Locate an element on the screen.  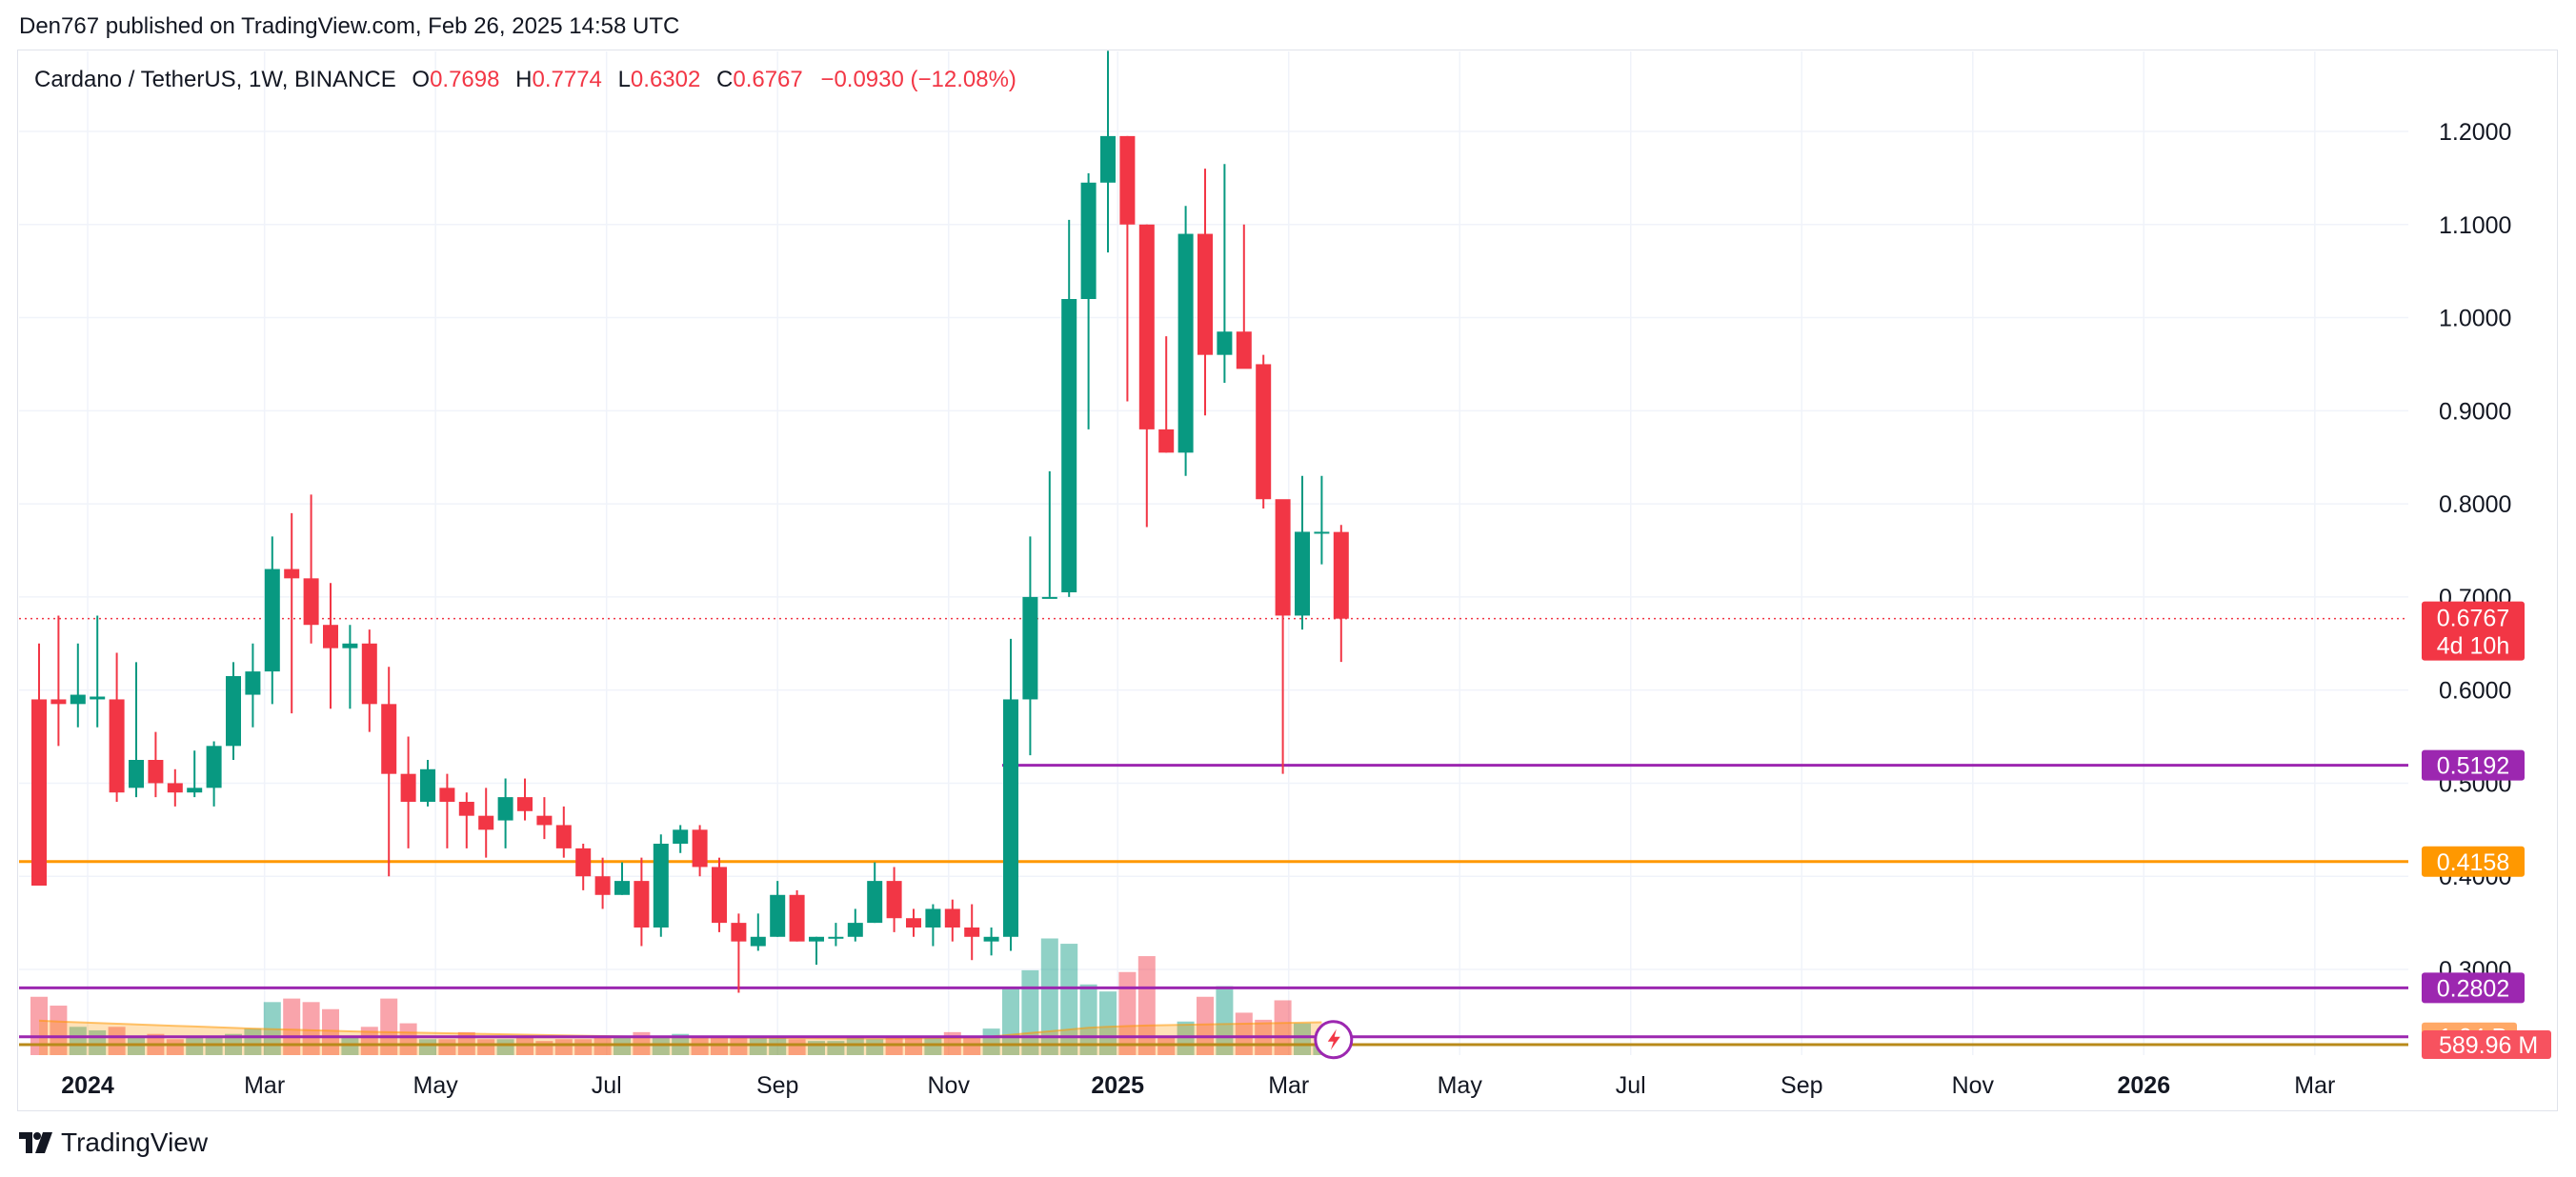
y-tick-label: 0.6000 is located at coordinates (2475, 691).